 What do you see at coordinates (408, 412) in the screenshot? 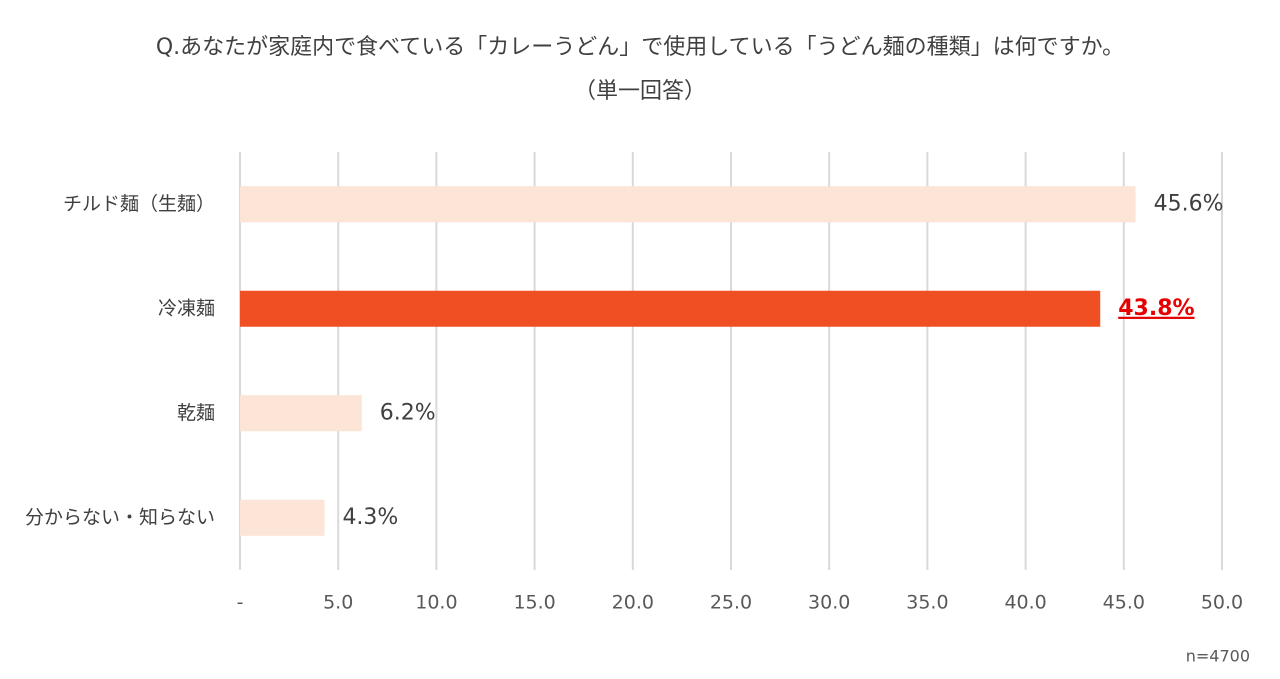
I see `value-label: 6.2%` at bounding box center [408, 412].